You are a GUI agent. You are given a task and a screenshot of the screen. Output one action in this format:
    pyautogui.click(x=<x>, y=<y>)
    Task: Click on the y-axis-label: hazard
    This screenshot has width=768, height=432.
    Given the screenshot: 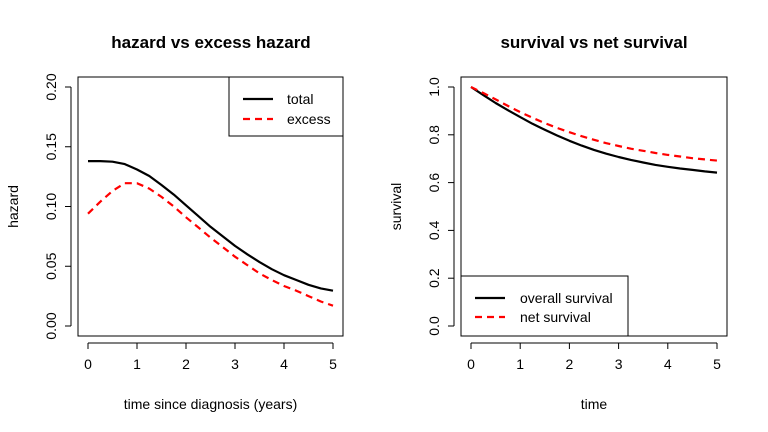 What is the action you would take?
    pyautogui.click(x=13, y=206)
    